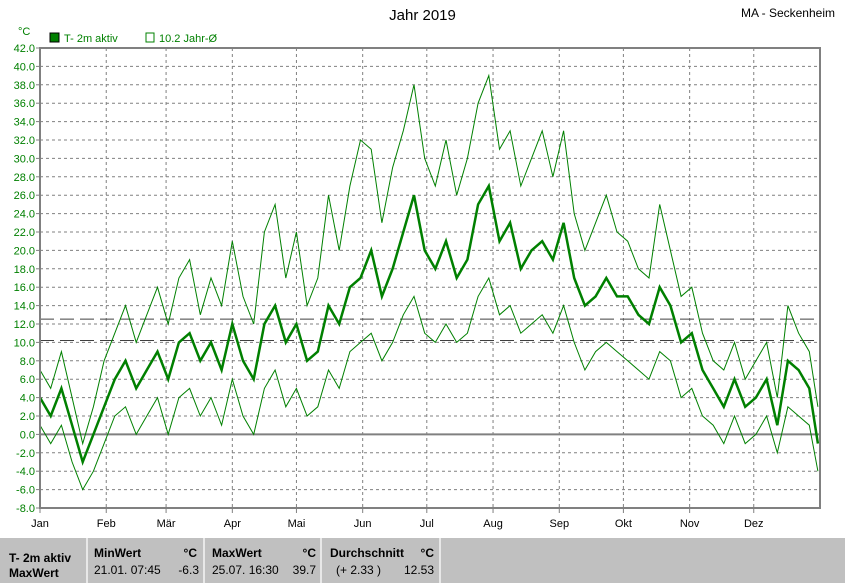  Describe the element at coordinates (24, 67) in the screenshot. I see `y-tick-label: 40.0` at that location.